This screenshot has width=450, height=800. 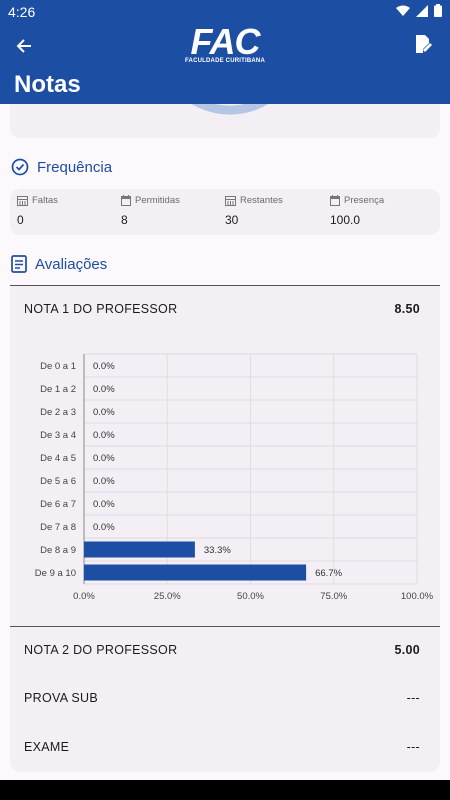 What do you see at coordinates (225, 790) in the screenshot?
I see `navigation-bar` at bounding box center [225, 790].